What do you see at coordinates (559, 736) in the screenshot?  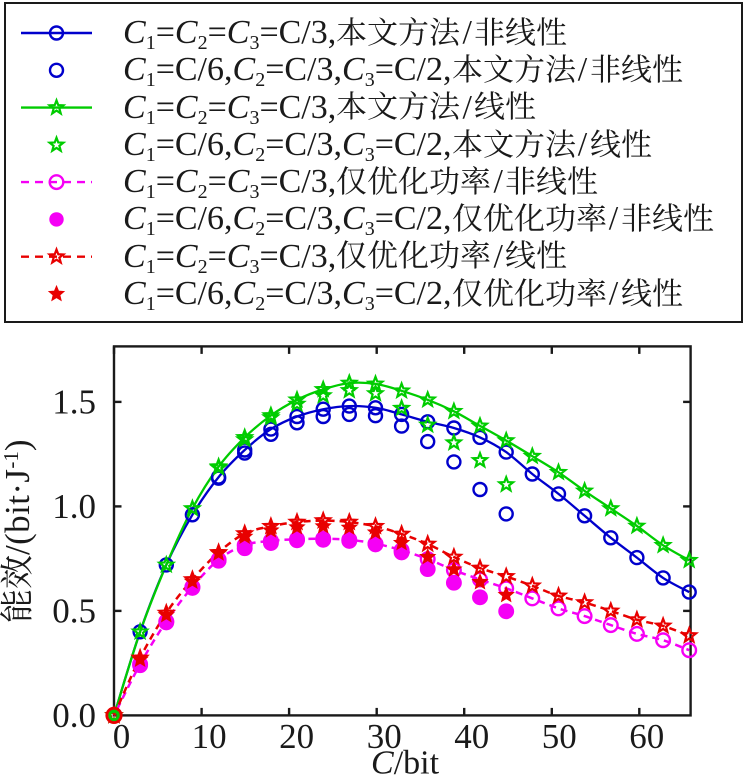 I see `svg-text: 50` at bounding box center [559, 736].